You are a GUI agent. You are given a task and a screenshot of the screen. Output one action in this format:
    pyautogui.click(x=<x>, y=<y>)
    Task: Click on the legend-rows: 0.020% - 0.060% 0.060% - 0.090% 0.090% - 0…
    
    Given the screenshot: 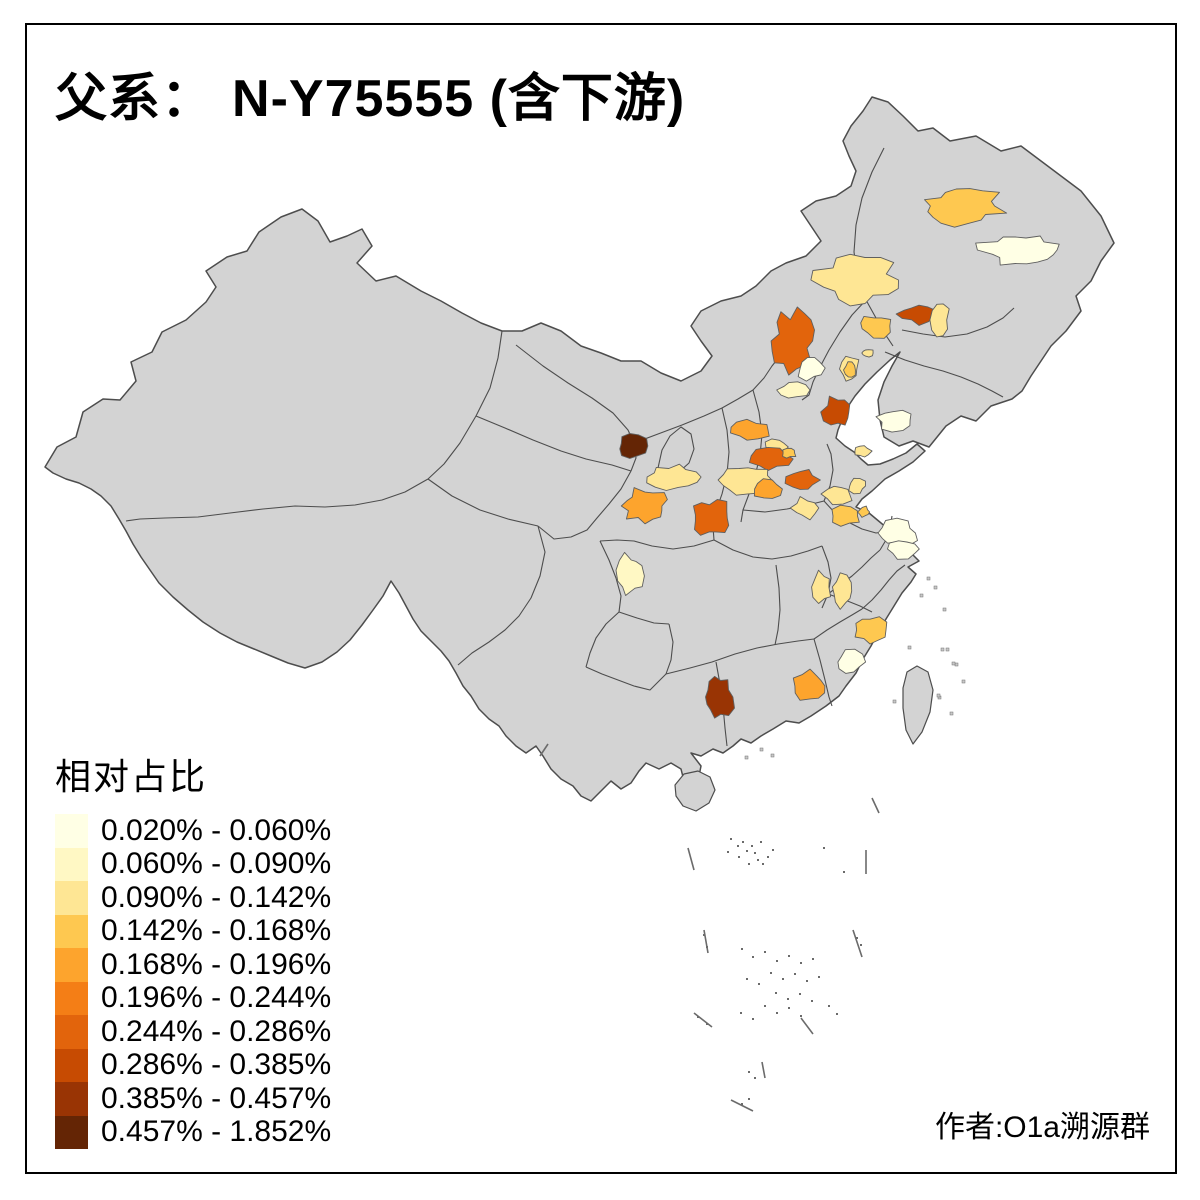 What is the action you would take?
    pyautogui.click(x=193, y=981)
    